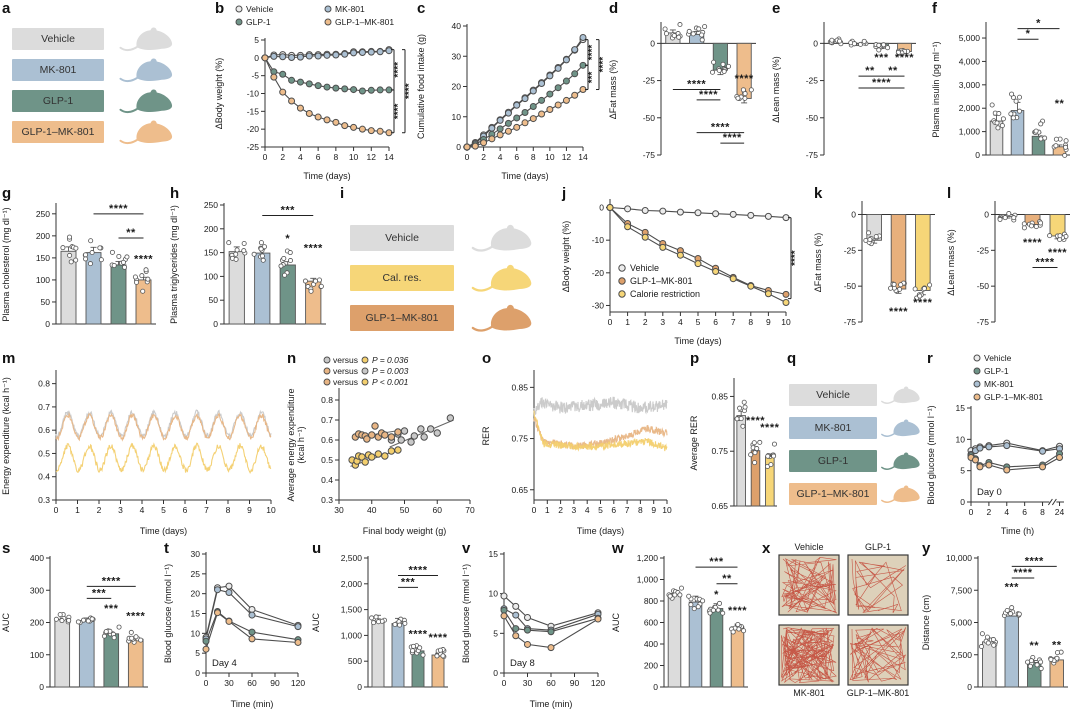 This screenshot has width=1080, height=711. What do you see at coordinates (206, 510) in the screenshot?
I see `svg-text: 7` at bounding box center [206, 510].